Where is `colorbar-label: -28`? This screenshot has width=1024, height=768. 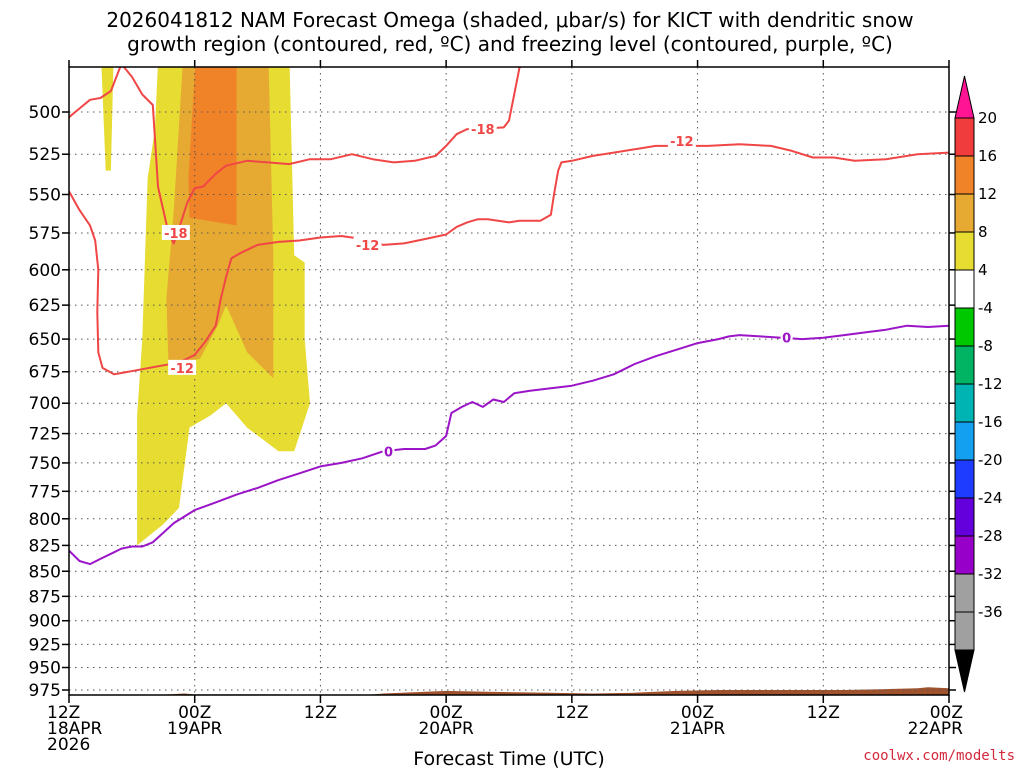 colorbar-label: -28 is located at coordinates (990, 536).